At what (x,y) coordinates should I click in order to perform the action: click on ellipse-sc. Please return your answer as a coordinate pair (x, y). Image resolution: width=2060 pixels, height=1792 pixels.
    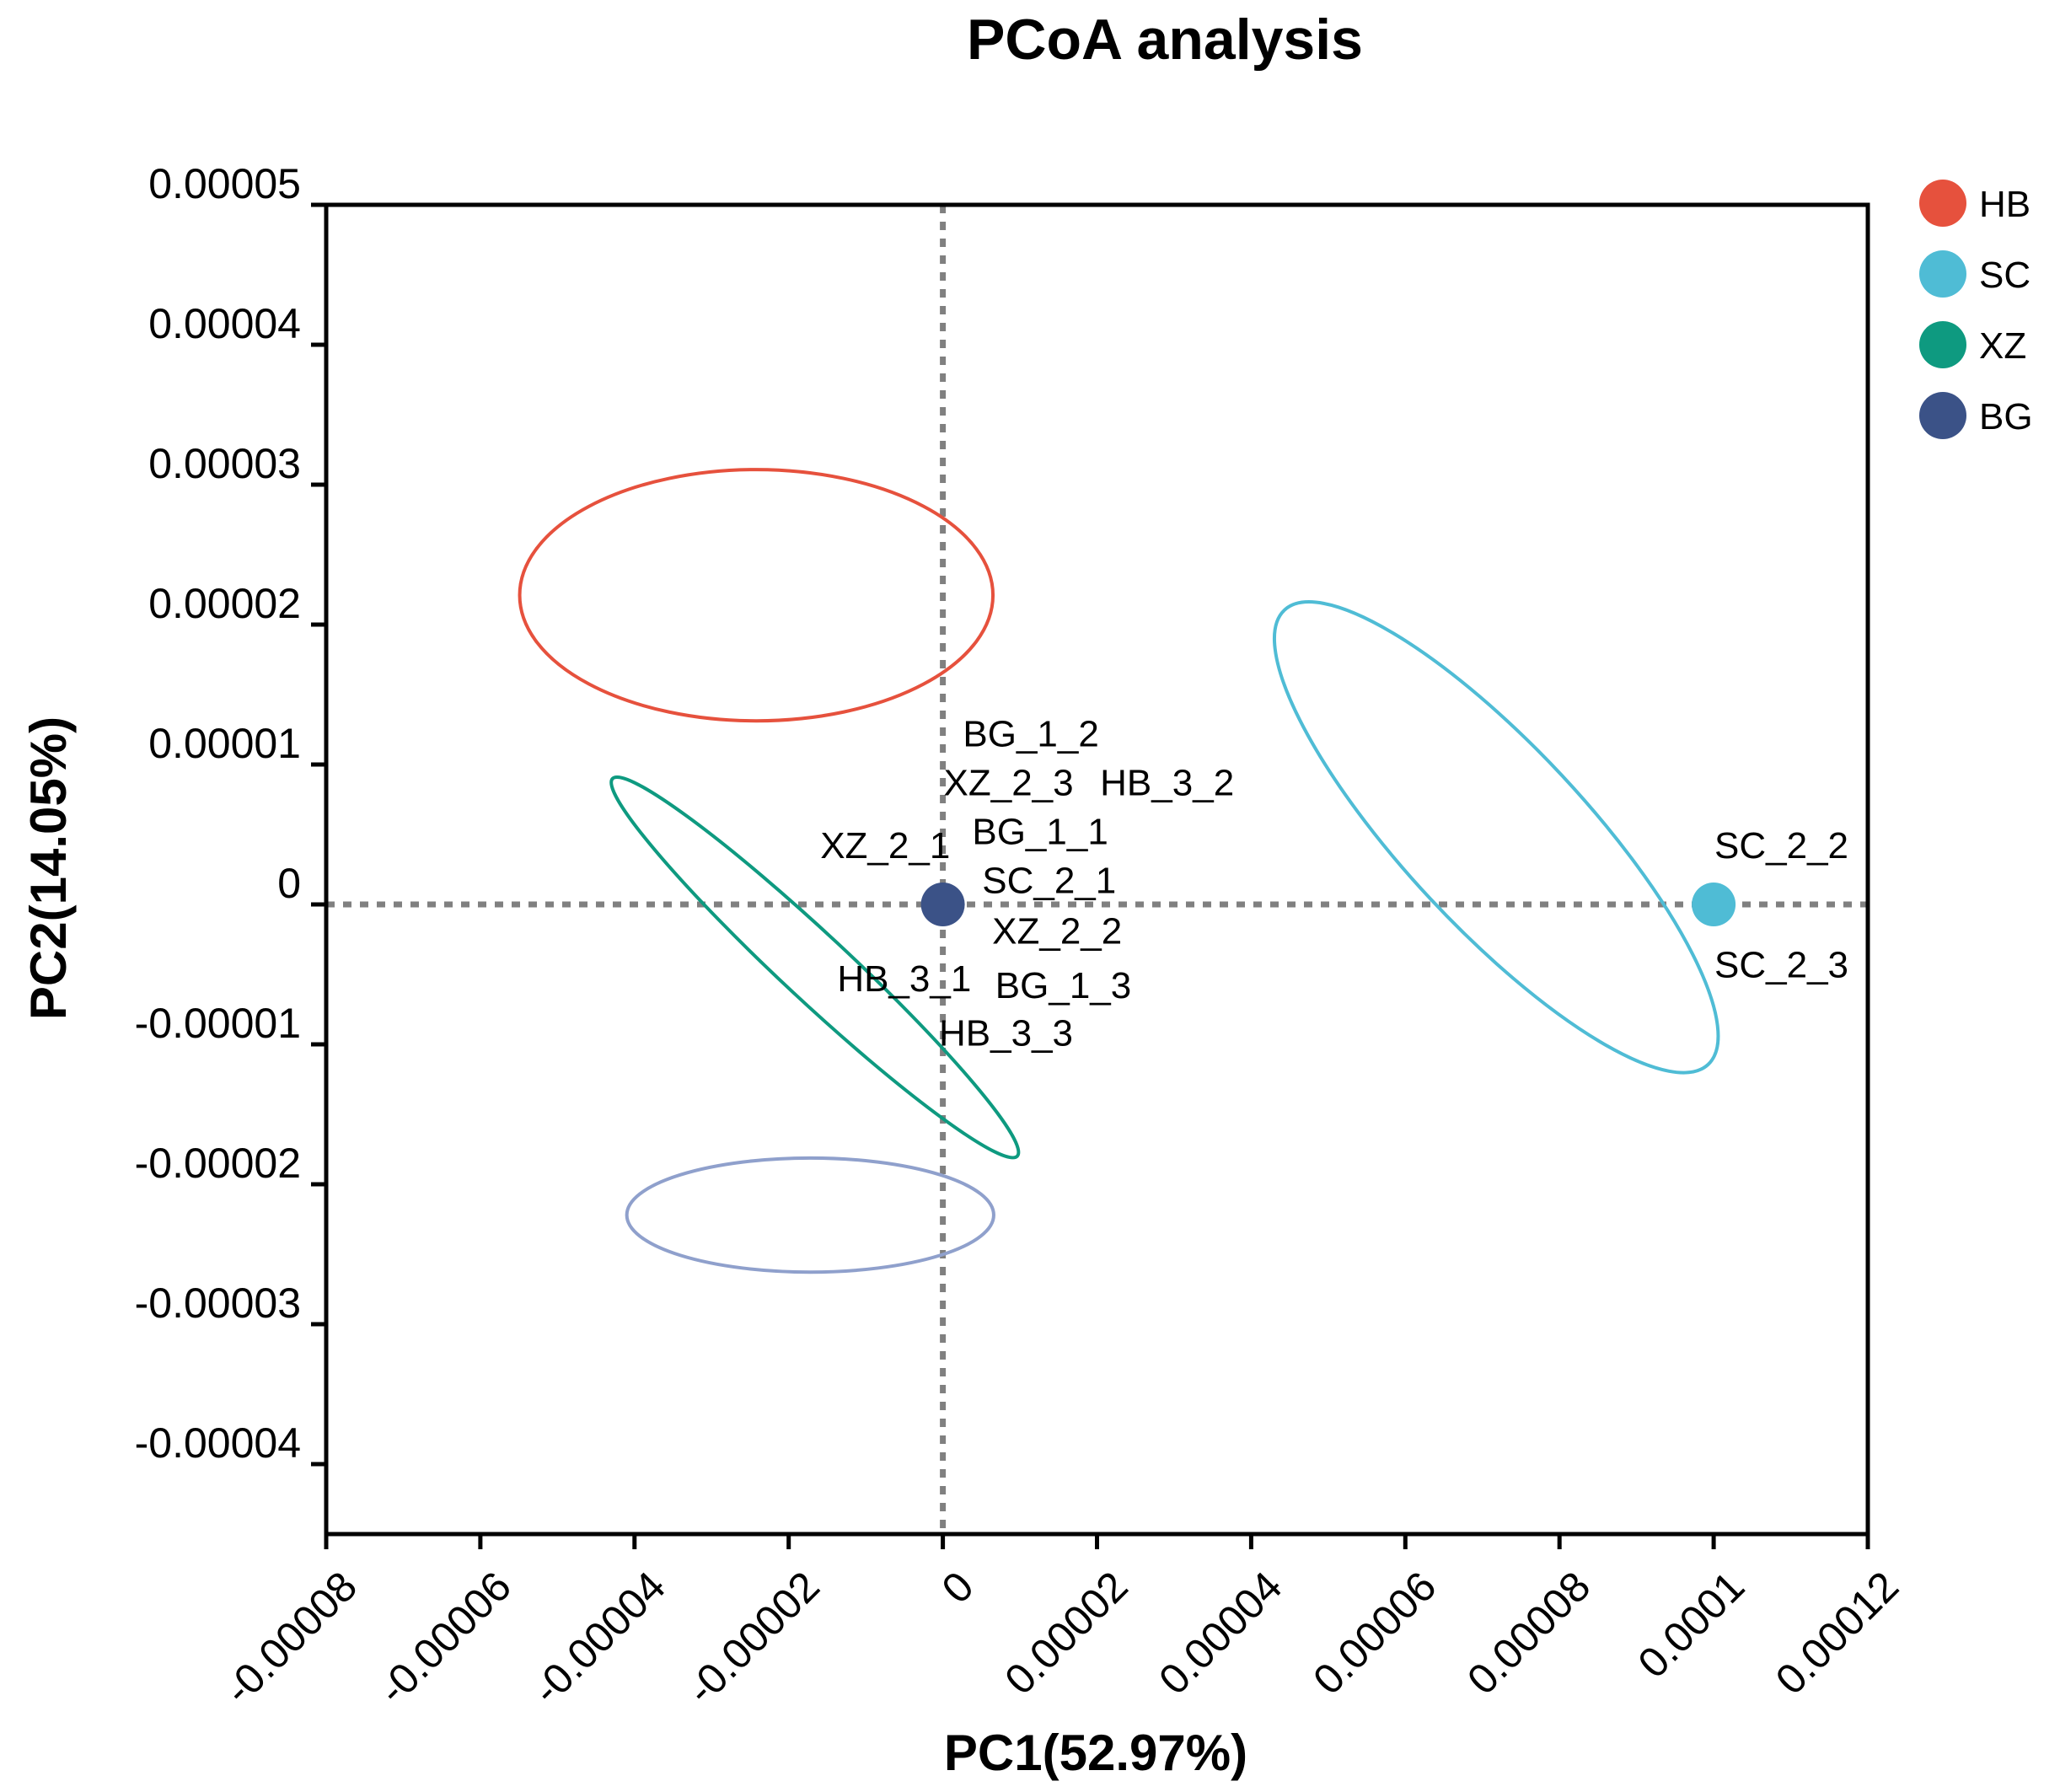
    Looking at the image, I should click on (1496, 837).